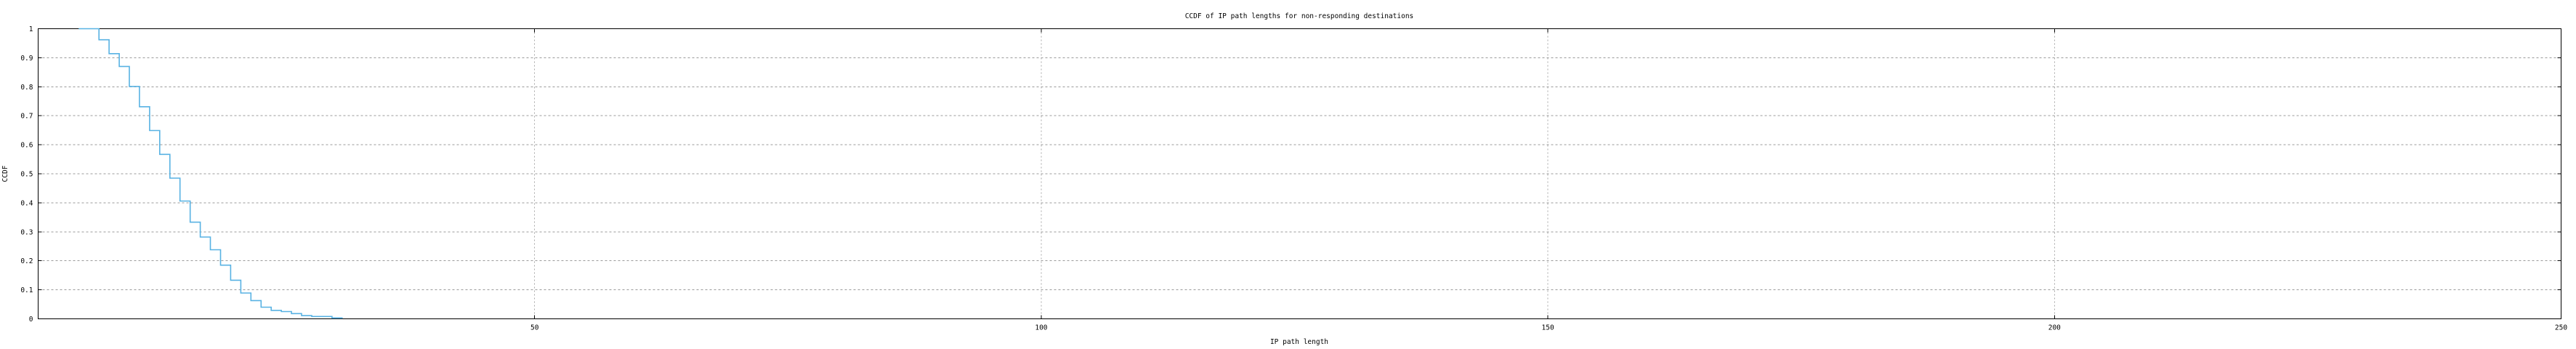 The image size is (2576, 349). Describe the element at coordinates (1041, 328) in the screenshot. I see `x-tick-label: 100` at that location.